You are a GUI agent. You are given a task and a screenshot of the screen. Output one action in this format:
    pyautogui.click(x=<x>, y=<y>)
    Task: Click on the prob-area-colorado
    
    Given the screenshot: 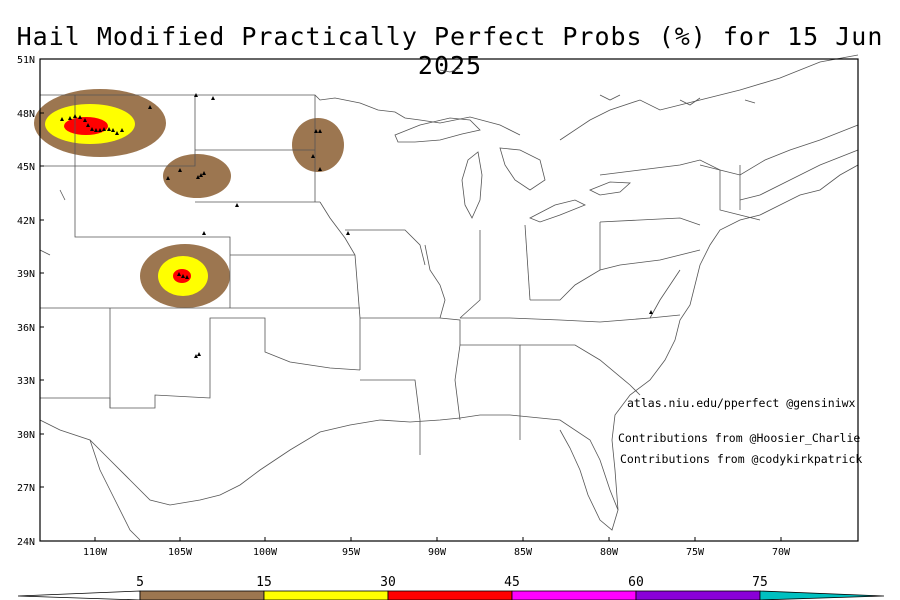 What is the action you would take?
    pyautogui.click(x=185, y=276)
    